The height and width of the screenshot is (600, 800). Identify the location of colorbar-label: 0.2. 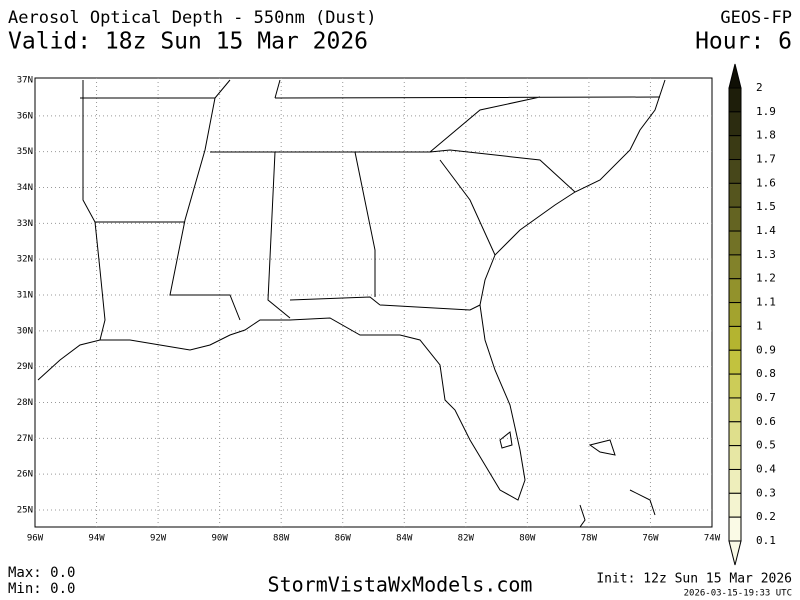
(766, 516).